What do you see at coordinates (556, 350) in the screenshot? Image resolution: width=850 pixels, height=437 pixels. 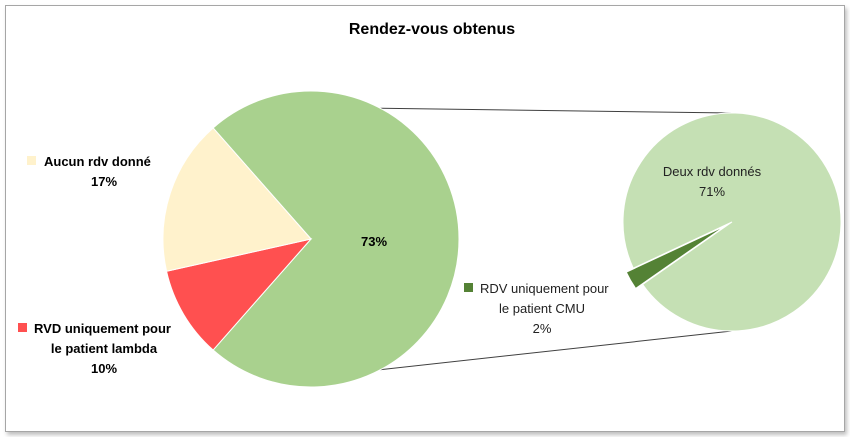 I see `connector-line-bottom` at bounding box center [556, 350].